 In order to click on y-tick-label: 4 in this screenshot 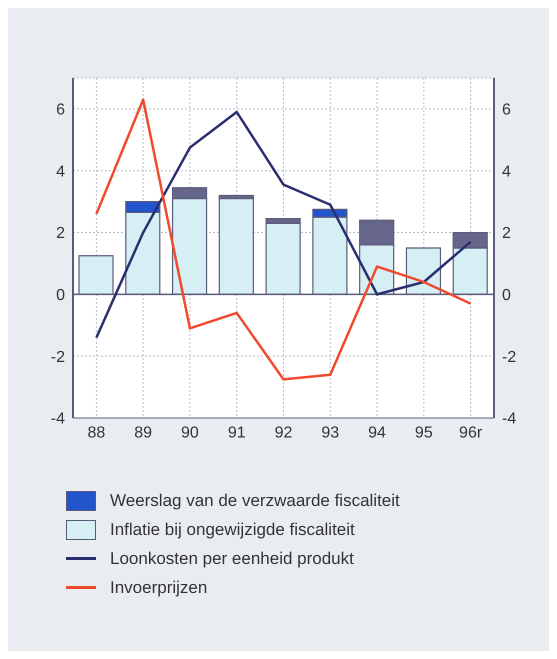, I will do `click(61, 171)`.